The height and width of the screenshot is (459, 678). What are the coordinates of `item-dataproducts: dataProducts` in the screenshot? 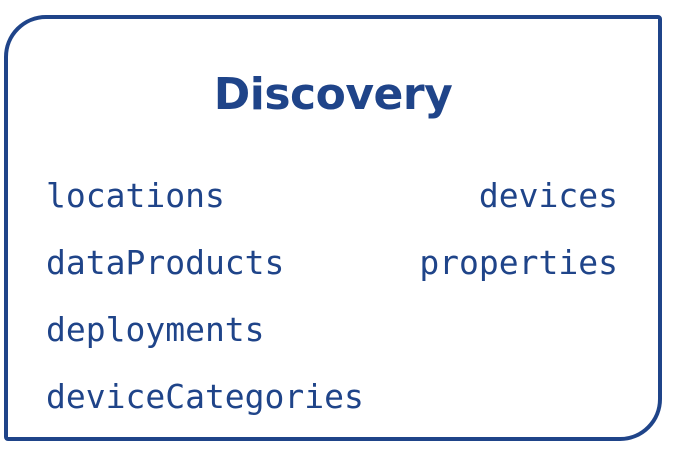 It's located at (165, 262).